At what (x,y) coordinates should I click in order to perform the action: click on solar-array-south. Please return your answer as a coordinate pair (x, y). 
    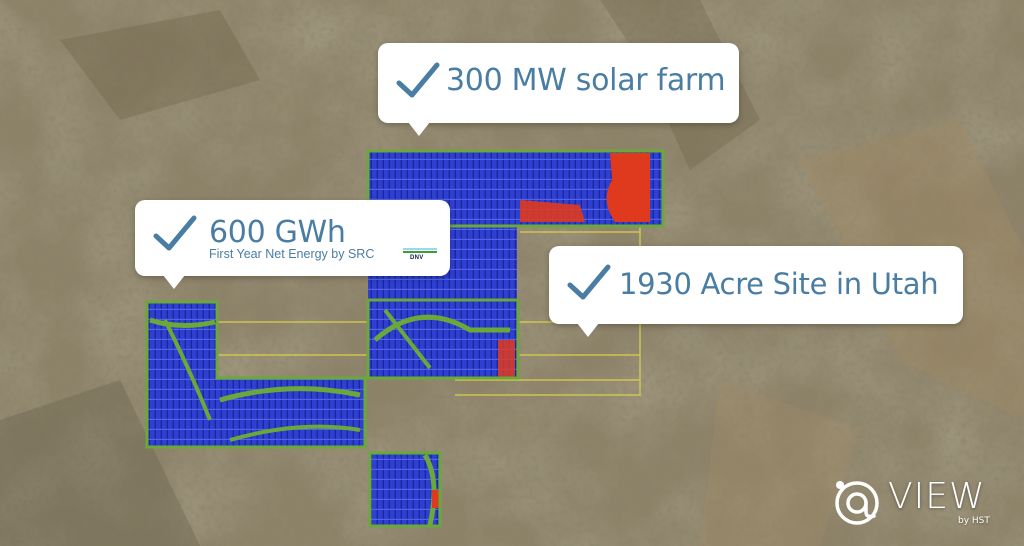
    Looking at the image, I should click on (405, 489).